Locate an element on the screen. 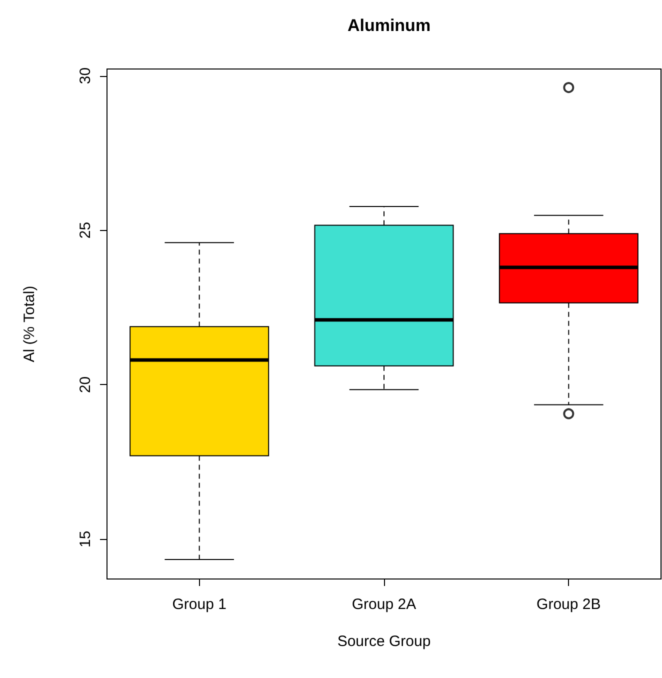 Image resolution: width=662 pixels, height=678 pixels. chart-title: Aluminum is located at coordinates (389, 25).